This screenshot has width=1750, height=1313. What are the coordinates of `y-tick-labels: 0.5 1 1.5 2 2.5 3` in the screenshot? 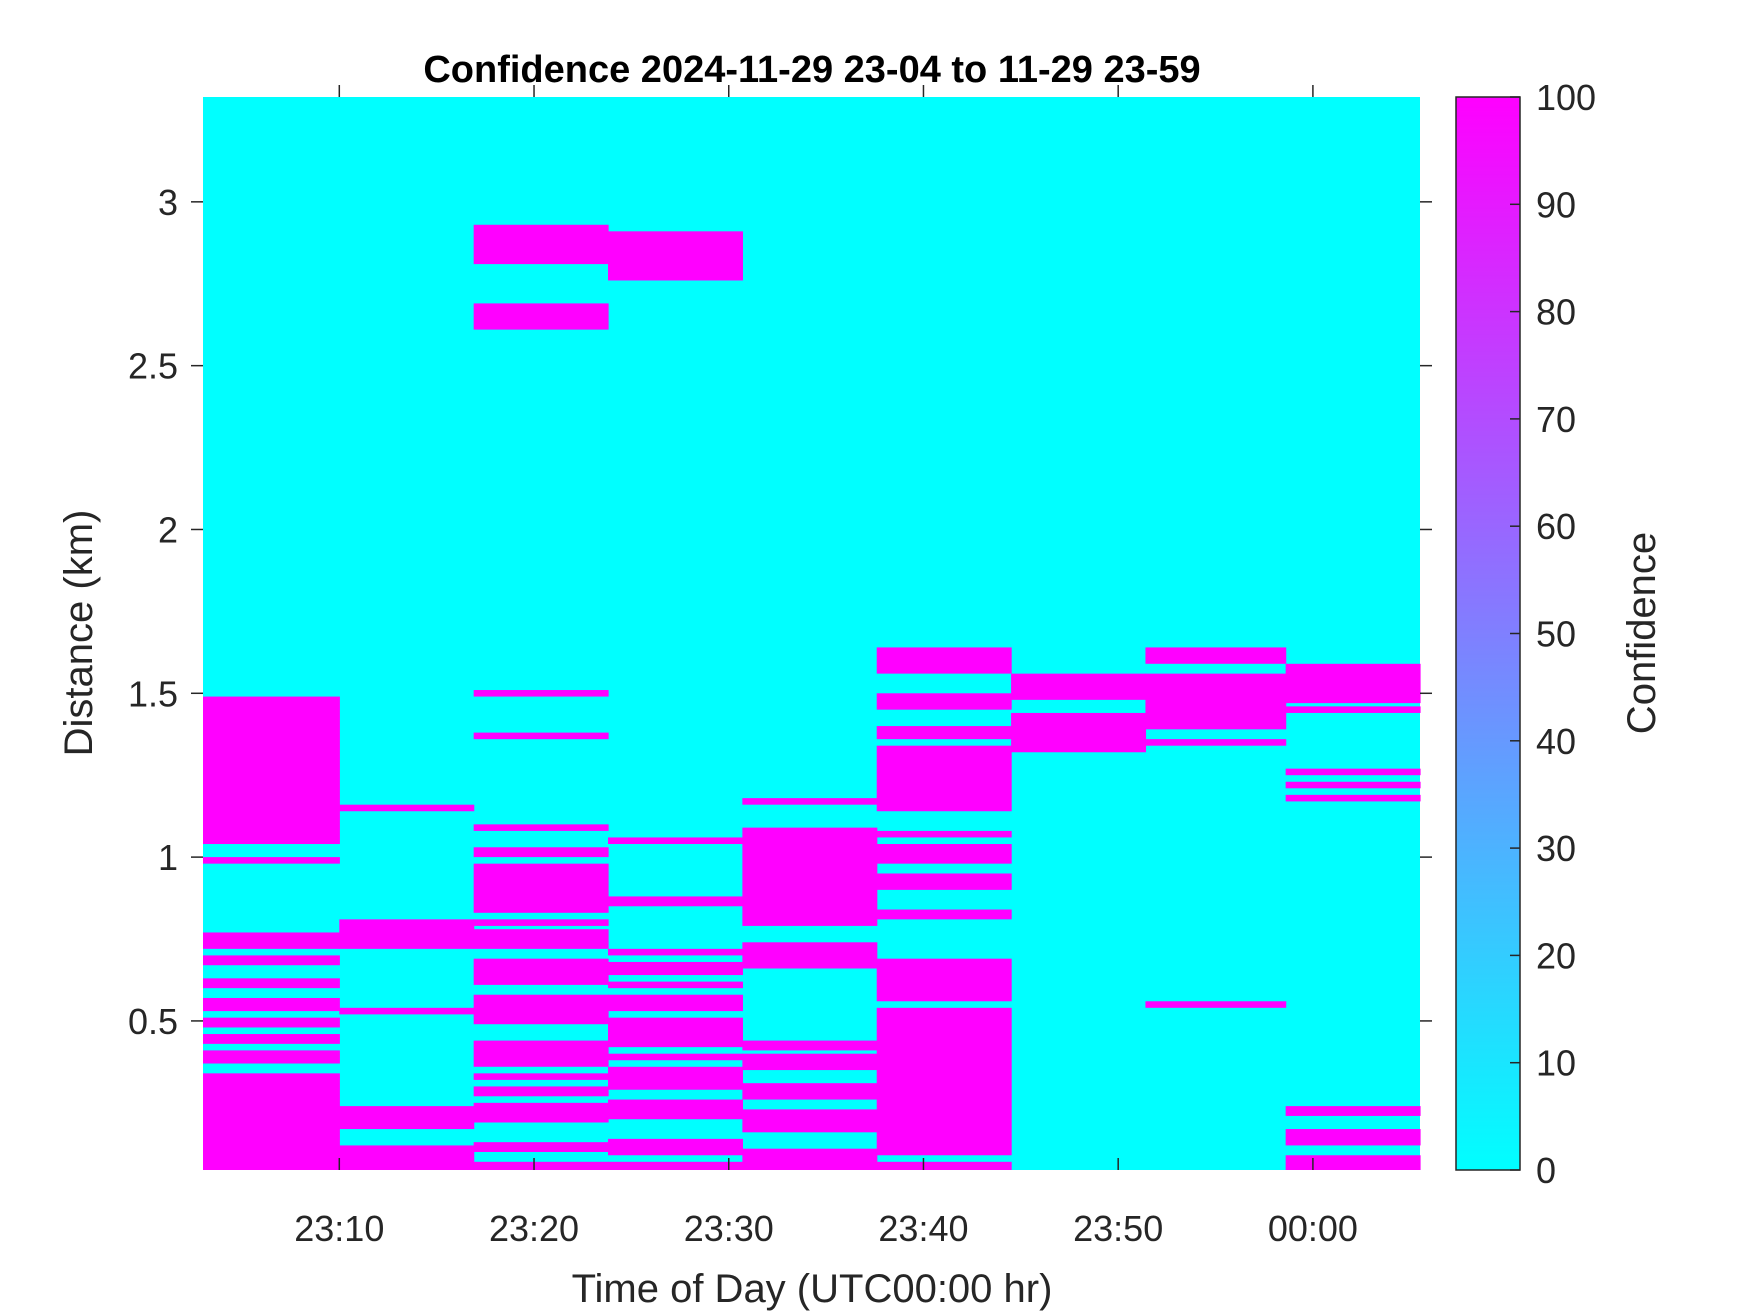 It's located at (153, 612).